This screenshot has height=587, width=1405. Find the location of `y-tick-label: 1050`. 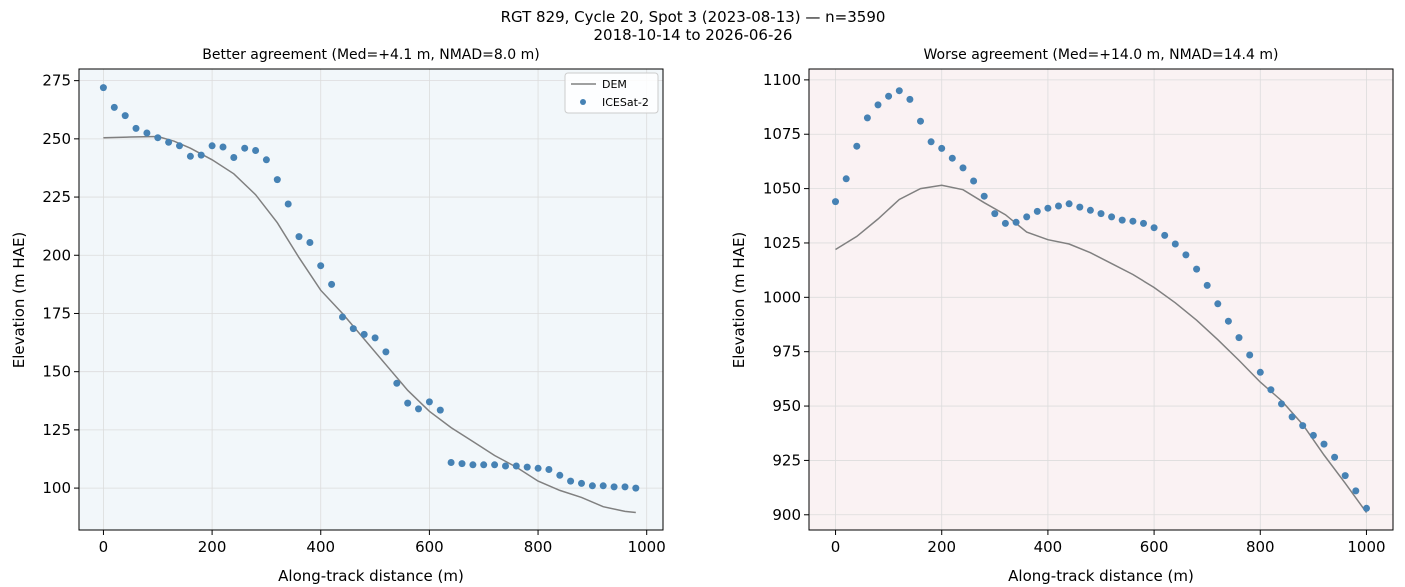

y-tick-label: 1050 is located at coordinates (782, 189).